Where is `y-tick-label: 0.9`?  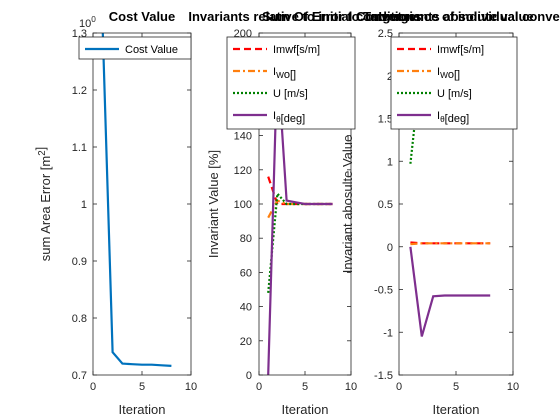 y-tick-label: 0.9 is located at coordinates (79, 262).